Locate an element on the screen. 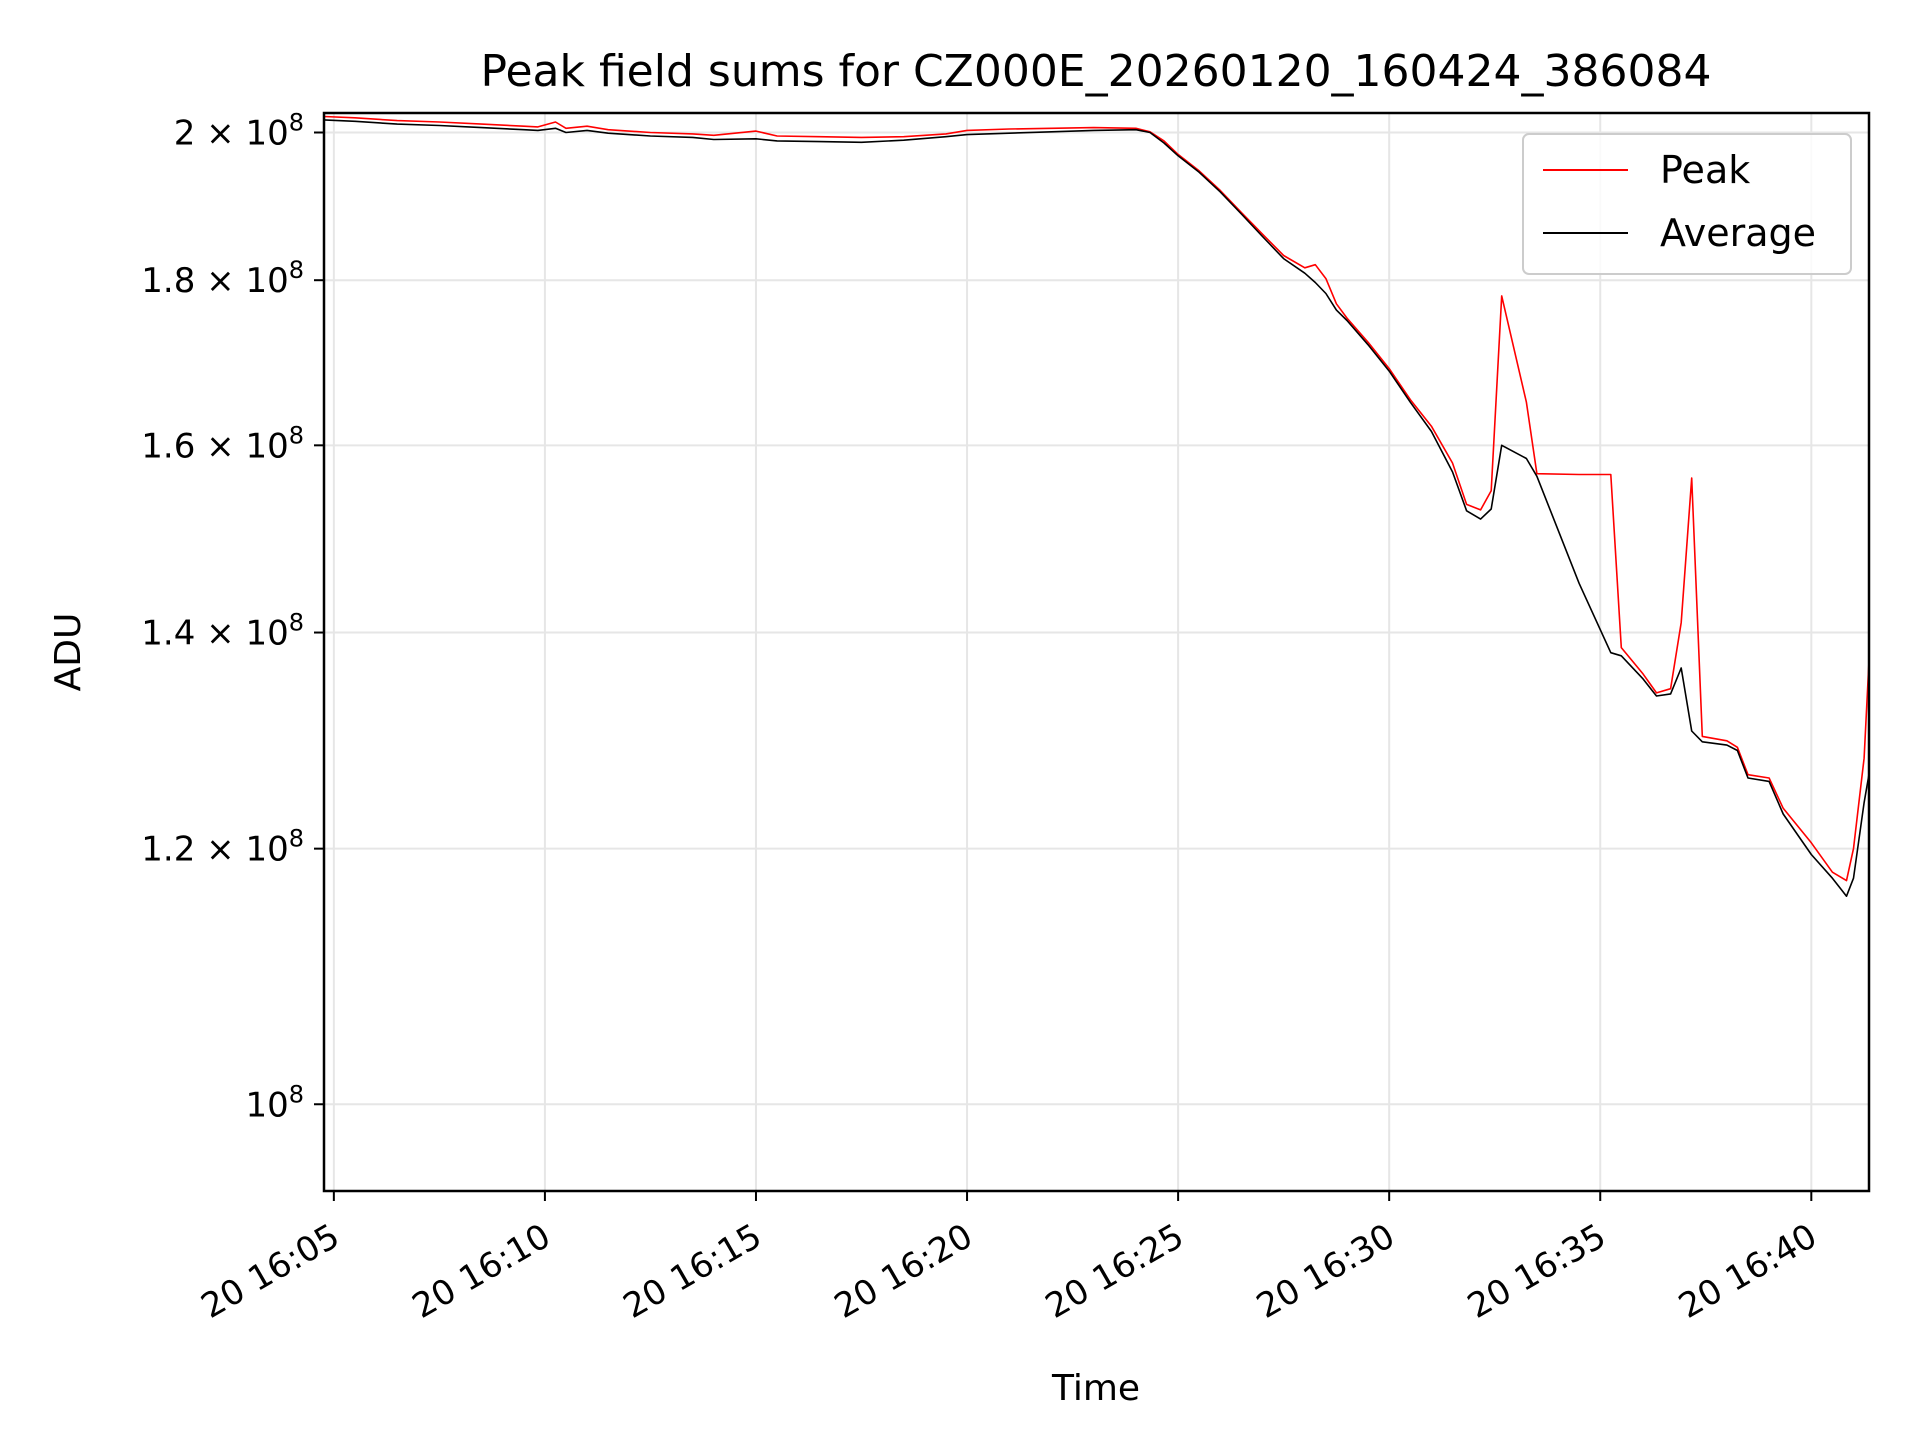  y-tick-label-5: 2 × 108 is located at coordinates (239, 130).